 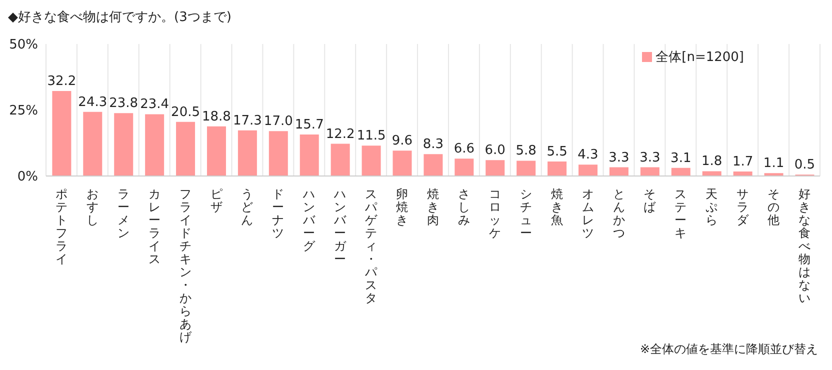 I want to click on data-label: 1.7, so click(x=743, y=162).